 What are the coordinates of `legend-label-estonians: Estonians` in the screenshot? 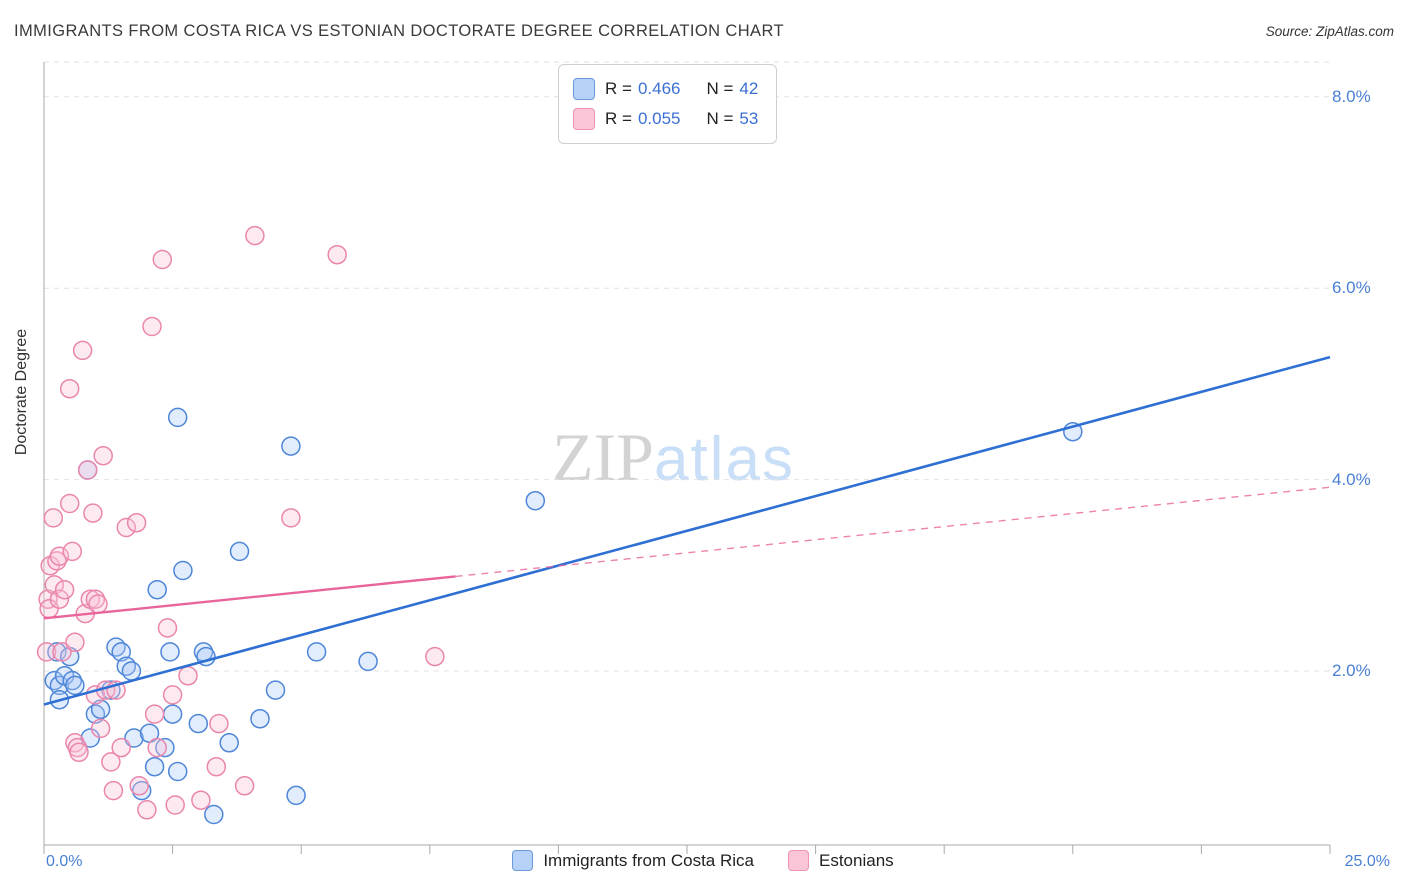 It's located at (856, 860).